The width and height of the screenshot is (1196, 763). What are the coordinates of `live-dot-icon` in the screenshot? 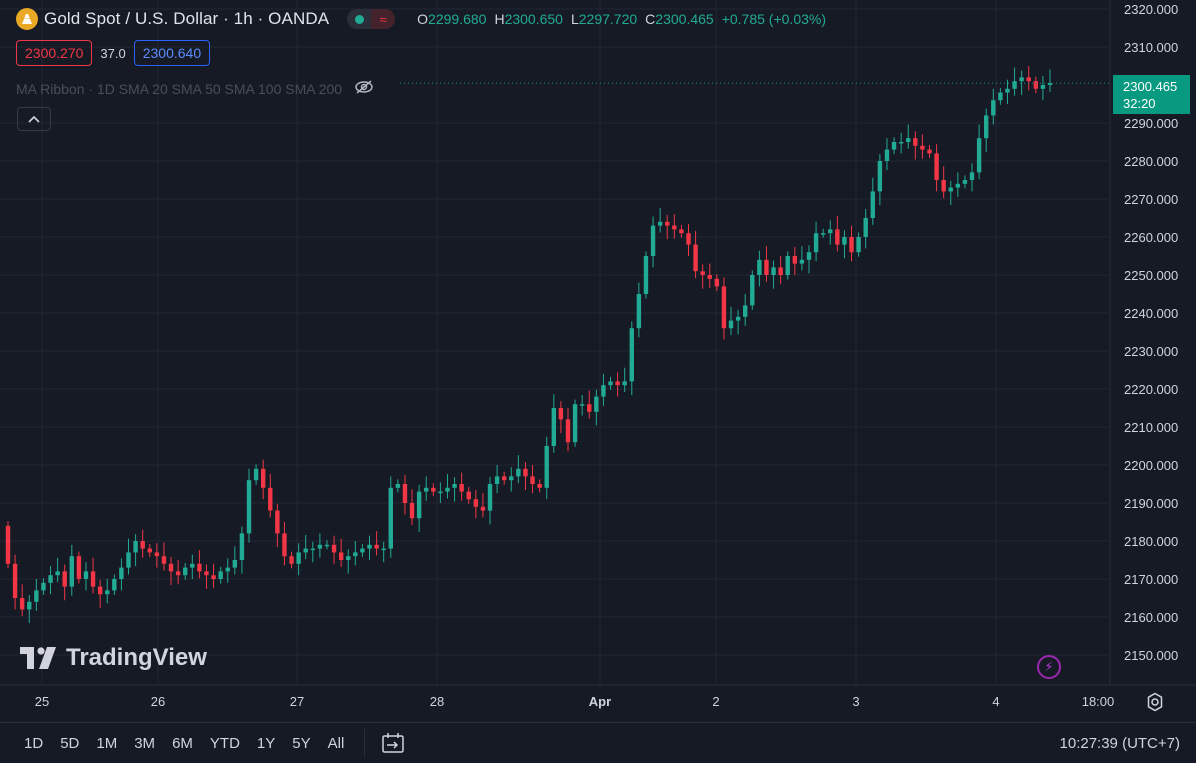 It's located at (359, 19).